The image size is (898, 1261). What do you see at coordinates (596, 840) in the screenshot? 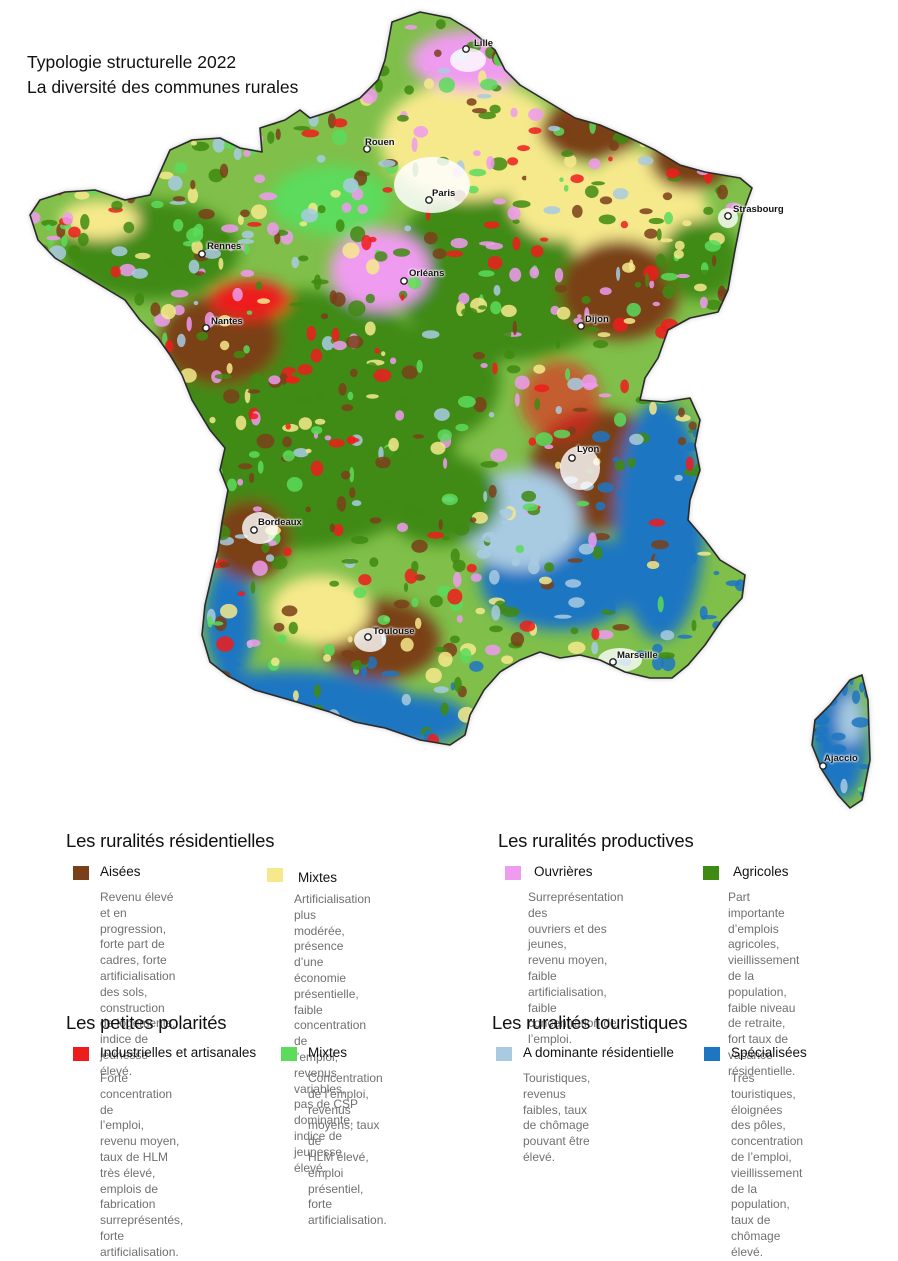
I see `legend-title-productives: Les ruralités productives` at bounding box center [596, 840].